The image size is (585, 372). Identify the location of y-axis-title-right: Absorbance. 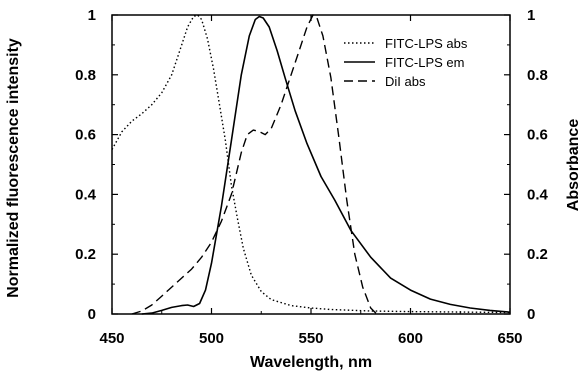
(573, 165).